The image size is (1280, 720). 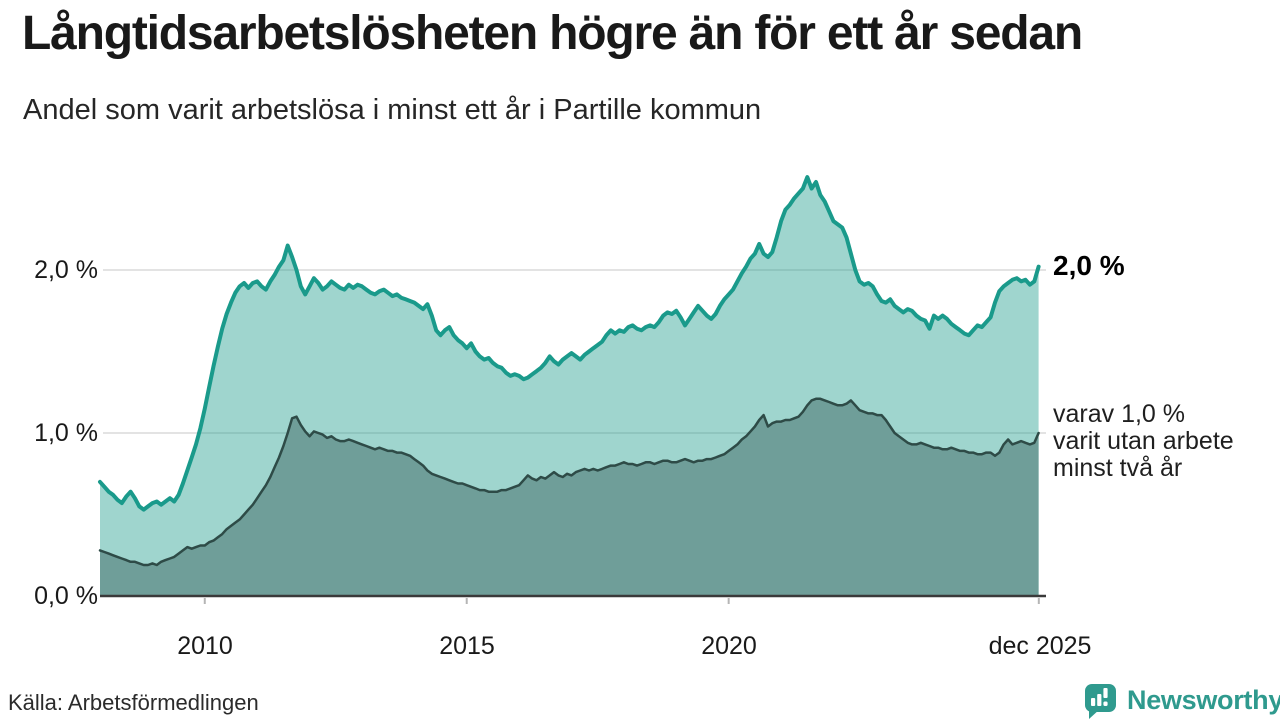 I want to click on y-axis-label-1: 1,0 %, so click(x=66, y=433).